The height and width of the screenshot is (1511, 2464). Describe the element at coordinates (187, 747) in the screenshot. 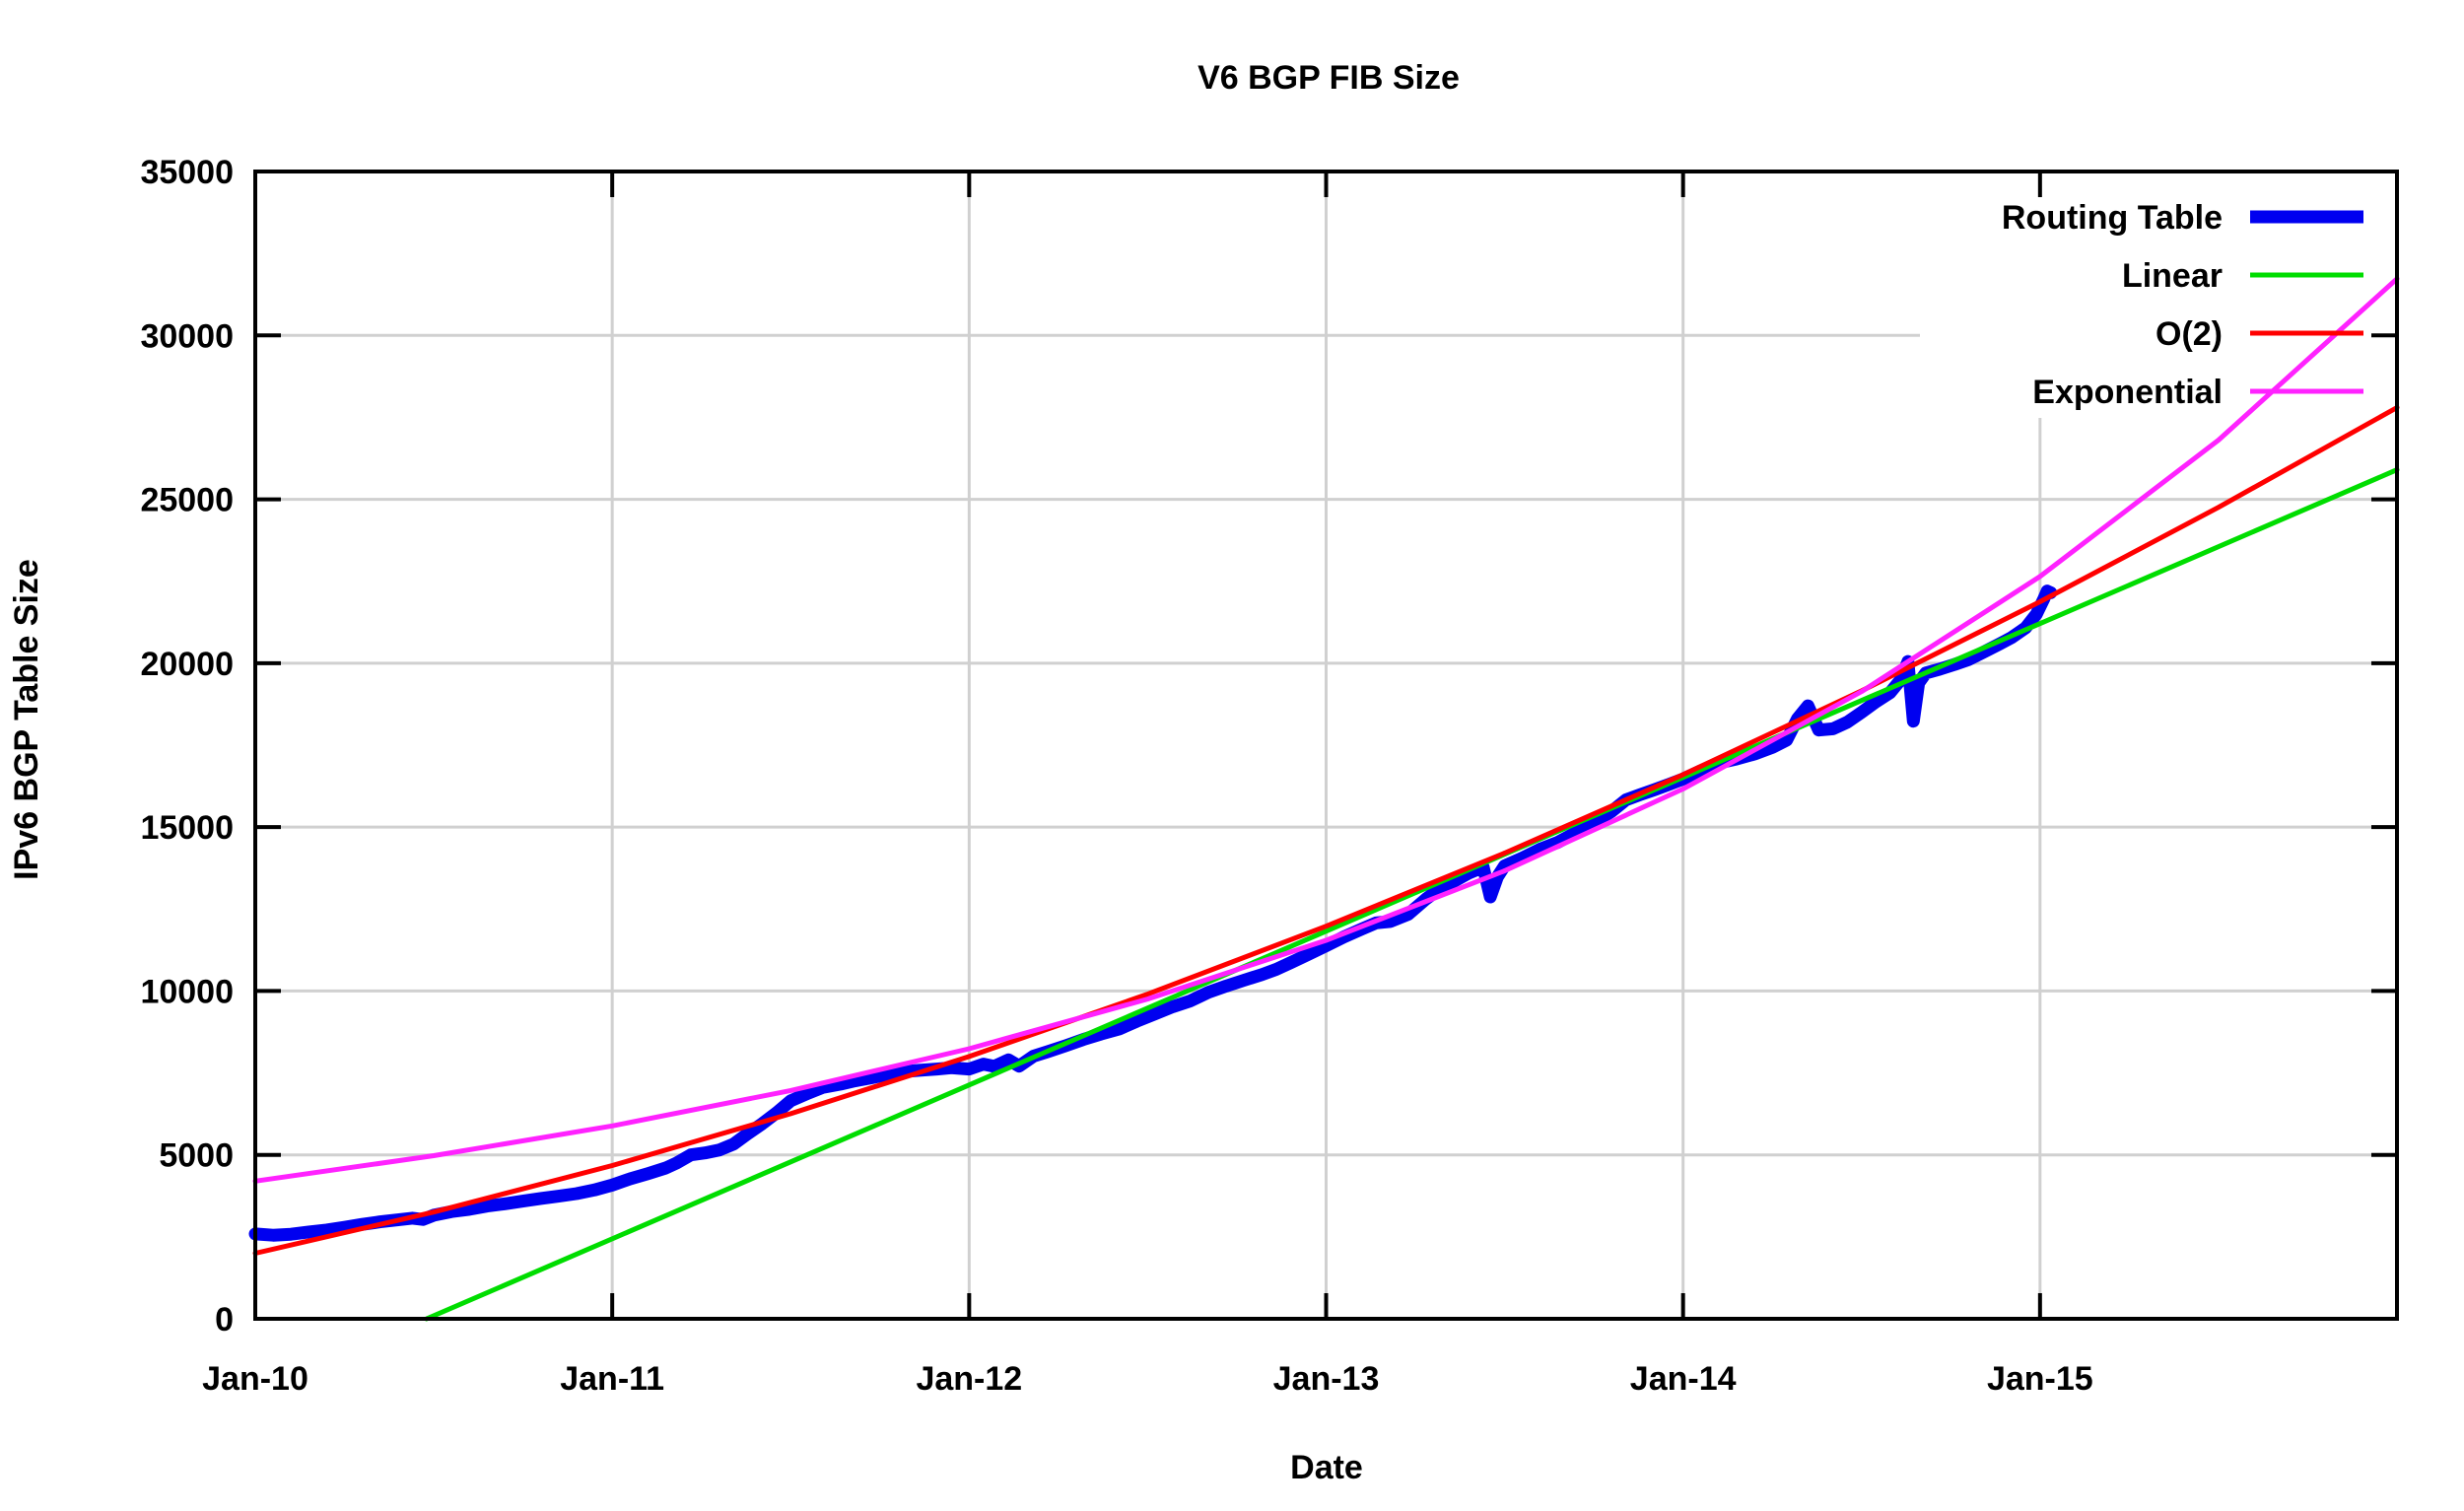

I see `y-tick-labels: 0 5000 10000 15000 20000 25000 30000 35000` at that location.